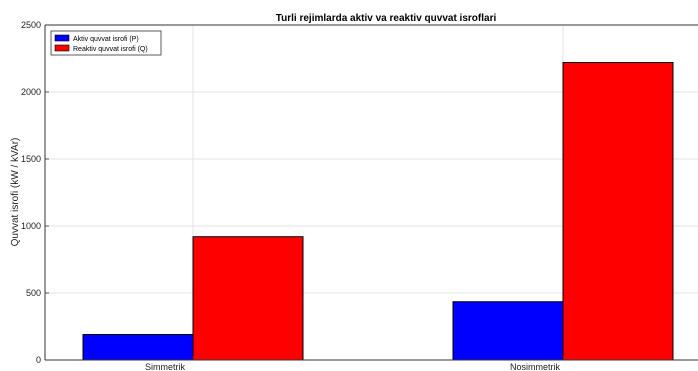 The height and width of the screenshot is (371, 698). Describe the element at coordinates (535, 366) in the screenshot. I see `x-tick-label: Nosimmetrik` at that location.